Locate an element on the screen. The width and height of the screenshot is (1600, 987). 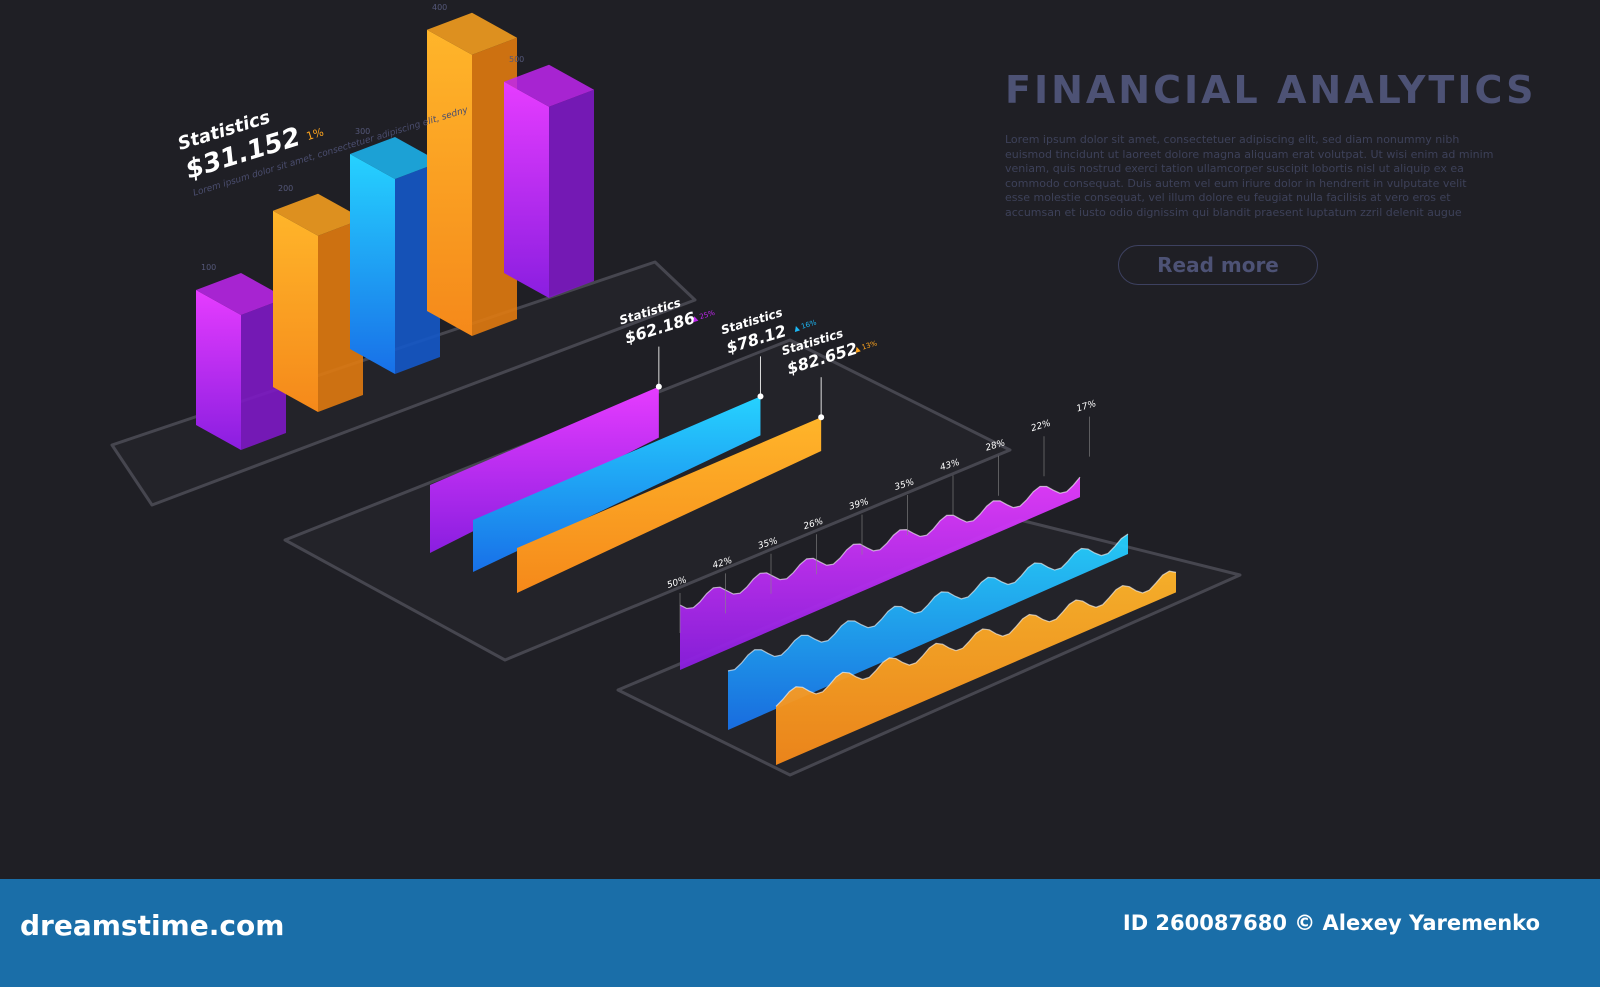
bar-5: 500 is located at coordinates (549, 176).